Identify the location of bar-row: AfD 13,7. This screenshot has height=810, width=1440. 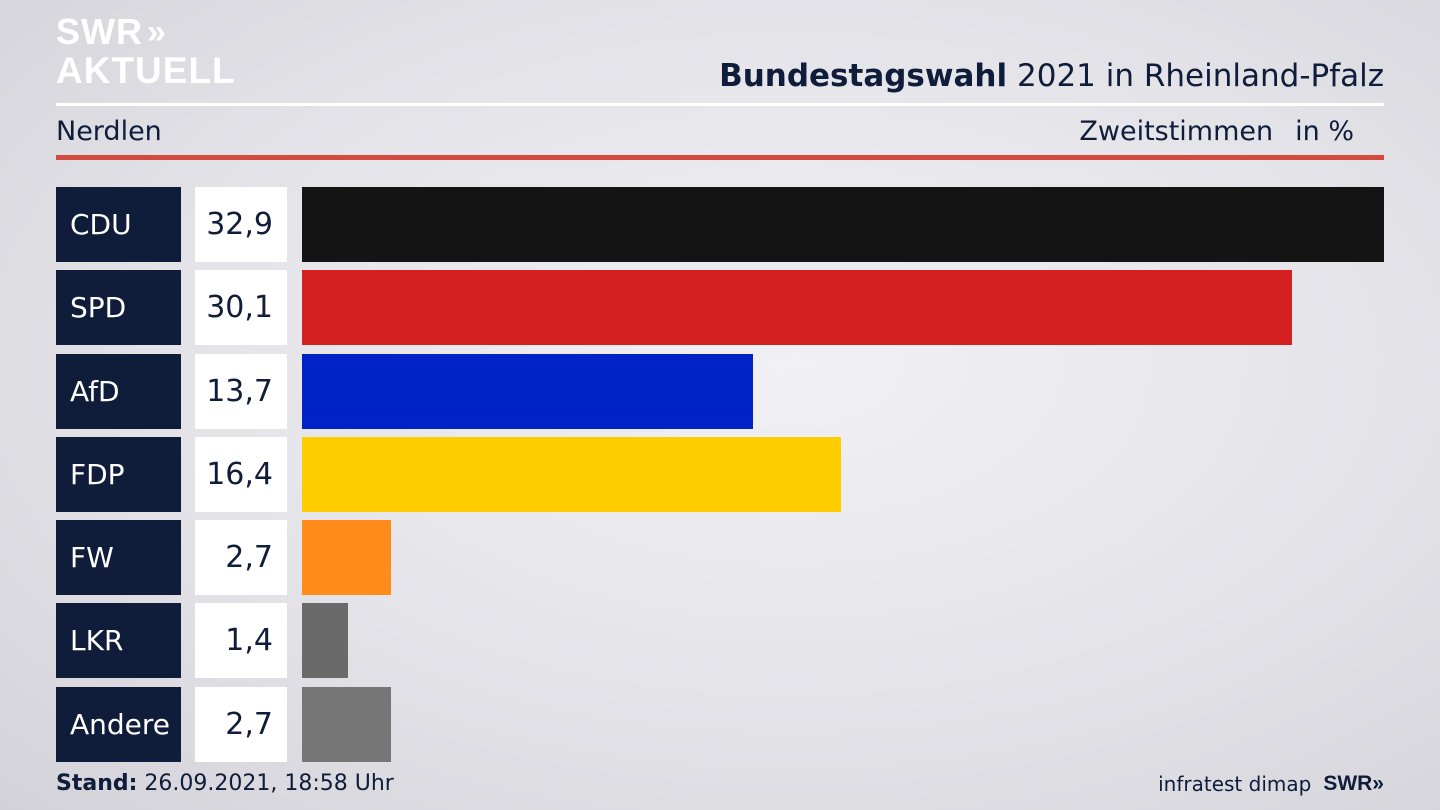
(720, 391).